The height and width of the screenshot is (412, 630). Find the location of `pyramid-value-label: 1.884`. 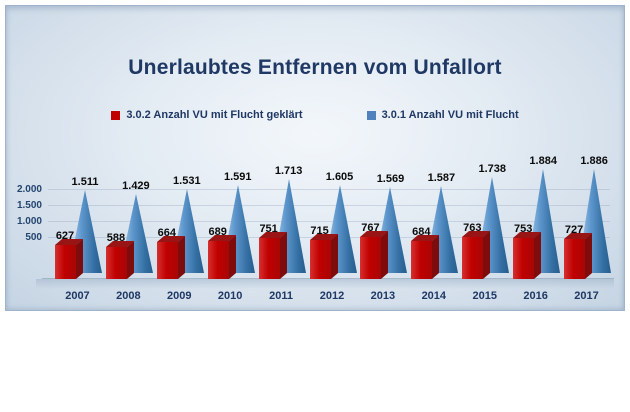

pyramid-value-label: 1.884 is located at coordinates (543, 161).